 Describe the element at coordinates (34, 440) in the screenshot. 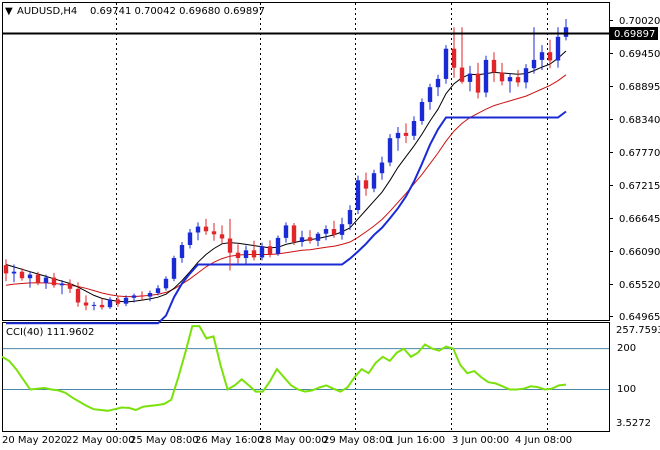

I see `time-tick-label: 20 May 2020` at that location.